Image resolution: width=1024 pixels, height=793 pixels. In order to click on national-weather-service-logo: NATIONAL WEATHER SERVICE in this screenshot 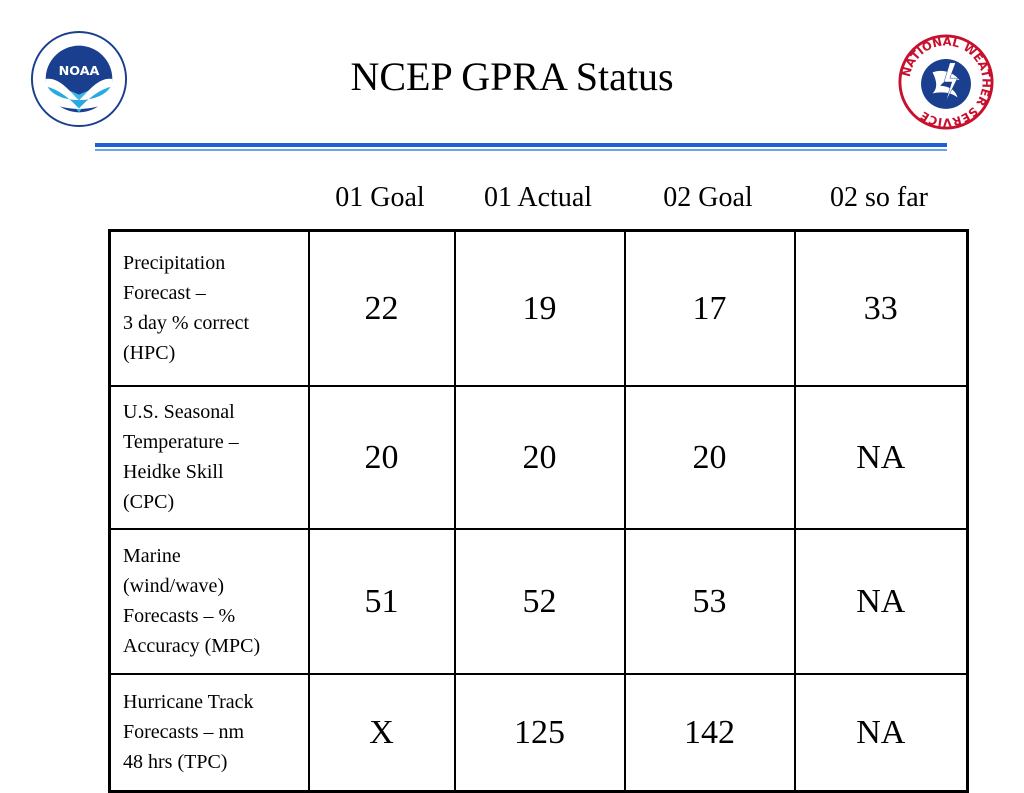, I will do `click(946, 82)`.